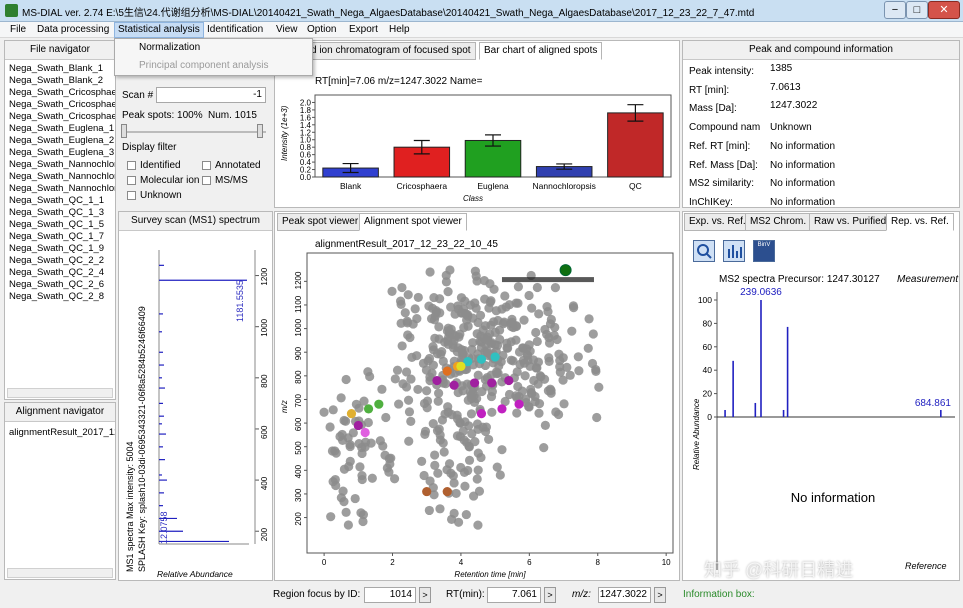 The width and height of the screenshot is (963, 608). I want to click on menu-view: View, so click(287, 29).